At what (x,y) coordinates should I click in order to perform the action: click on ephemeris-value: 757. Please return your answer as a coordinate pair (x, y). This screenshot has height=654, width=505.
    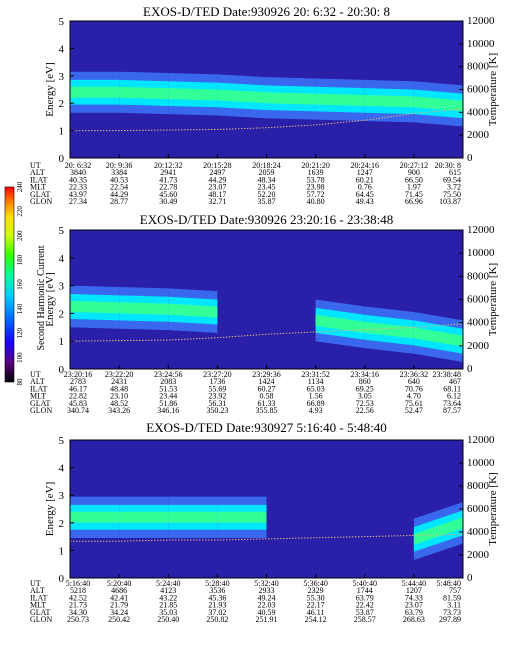
    Looking at the image, I should click on (455, 590).